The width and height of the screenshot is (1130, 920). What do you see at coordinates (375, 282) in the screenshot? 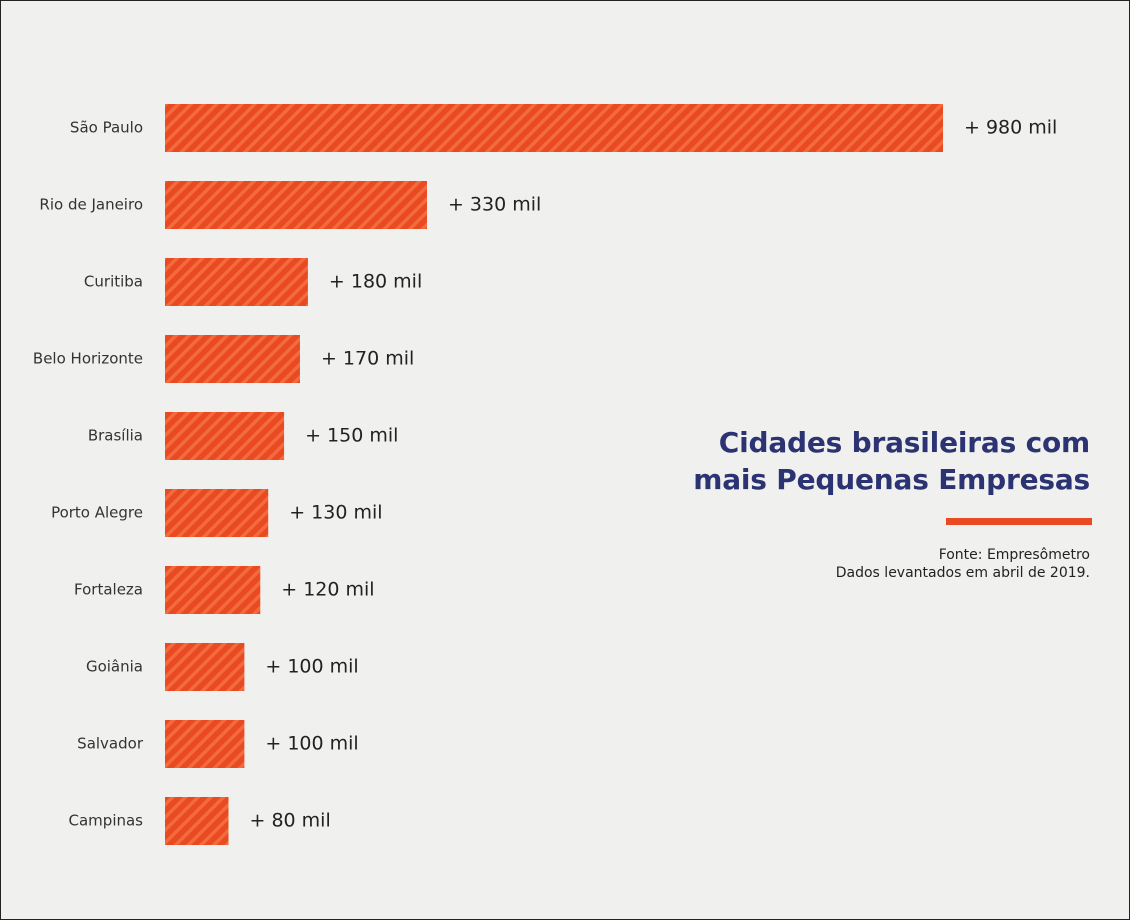
I see `value-label: + 180 mil` at bounding box center [375, 282].